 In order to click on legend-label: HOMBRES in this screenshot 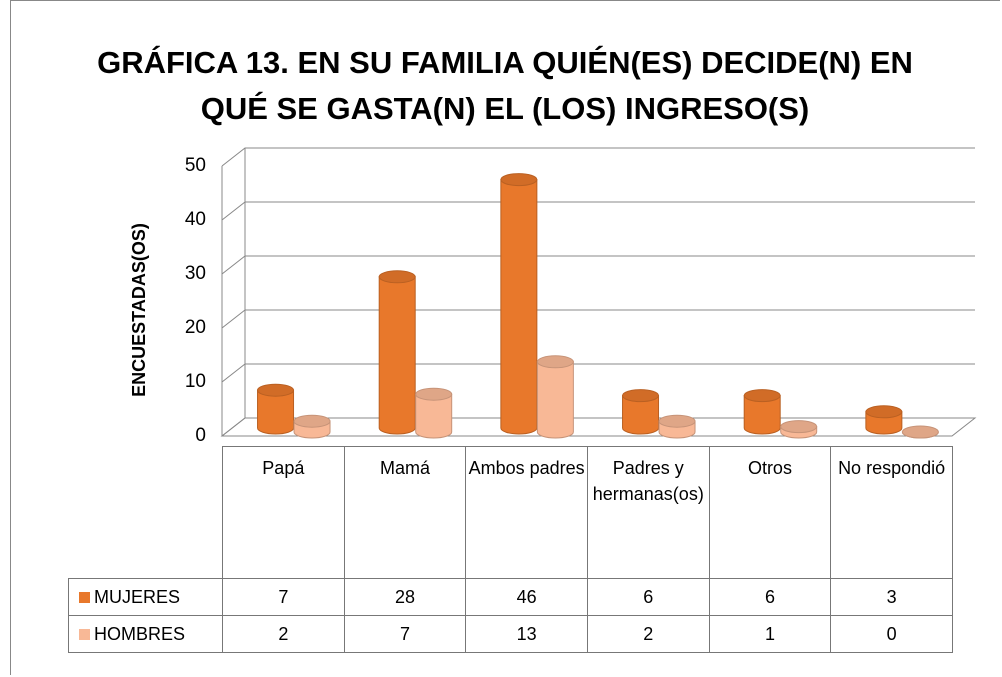, I will do `click(140, 633)`.